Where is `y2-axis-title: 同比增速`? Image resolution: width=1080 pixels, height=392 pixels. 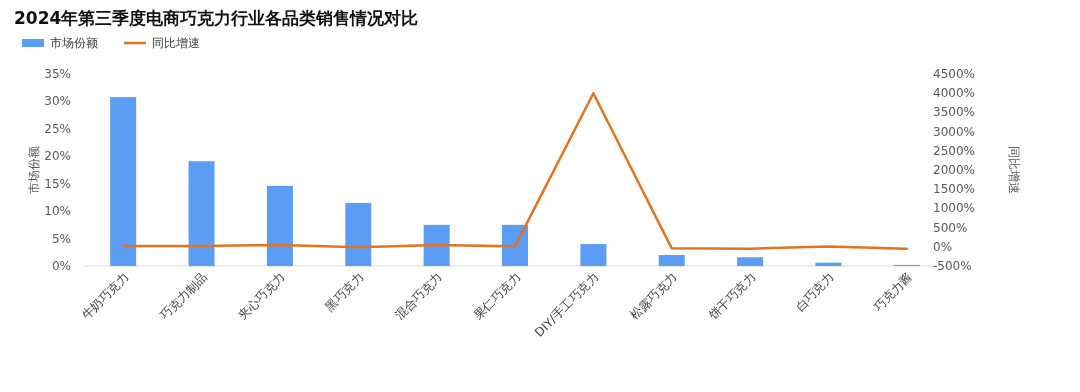
y2-axis-title: 同比增速 is located at coordinates (1014, 170).